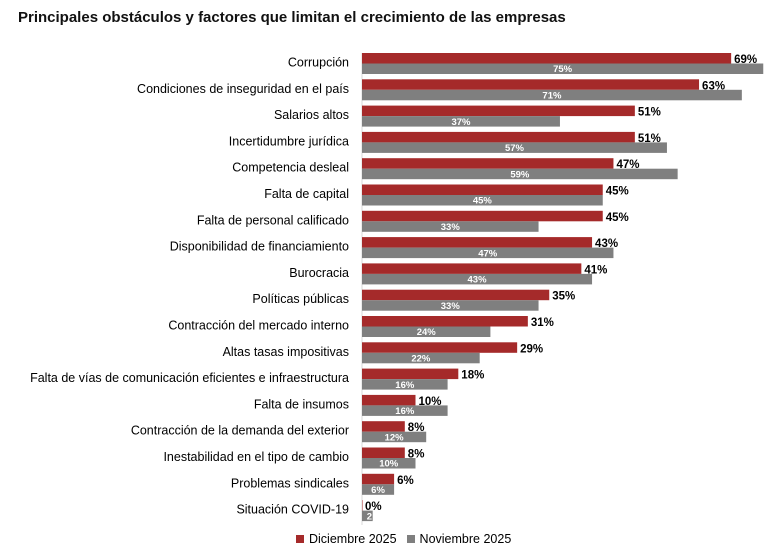 Image resolution: width=768 pixels, height=560 pixels. I want to click on data-label-noviembre: 37%, so click(461, 122).